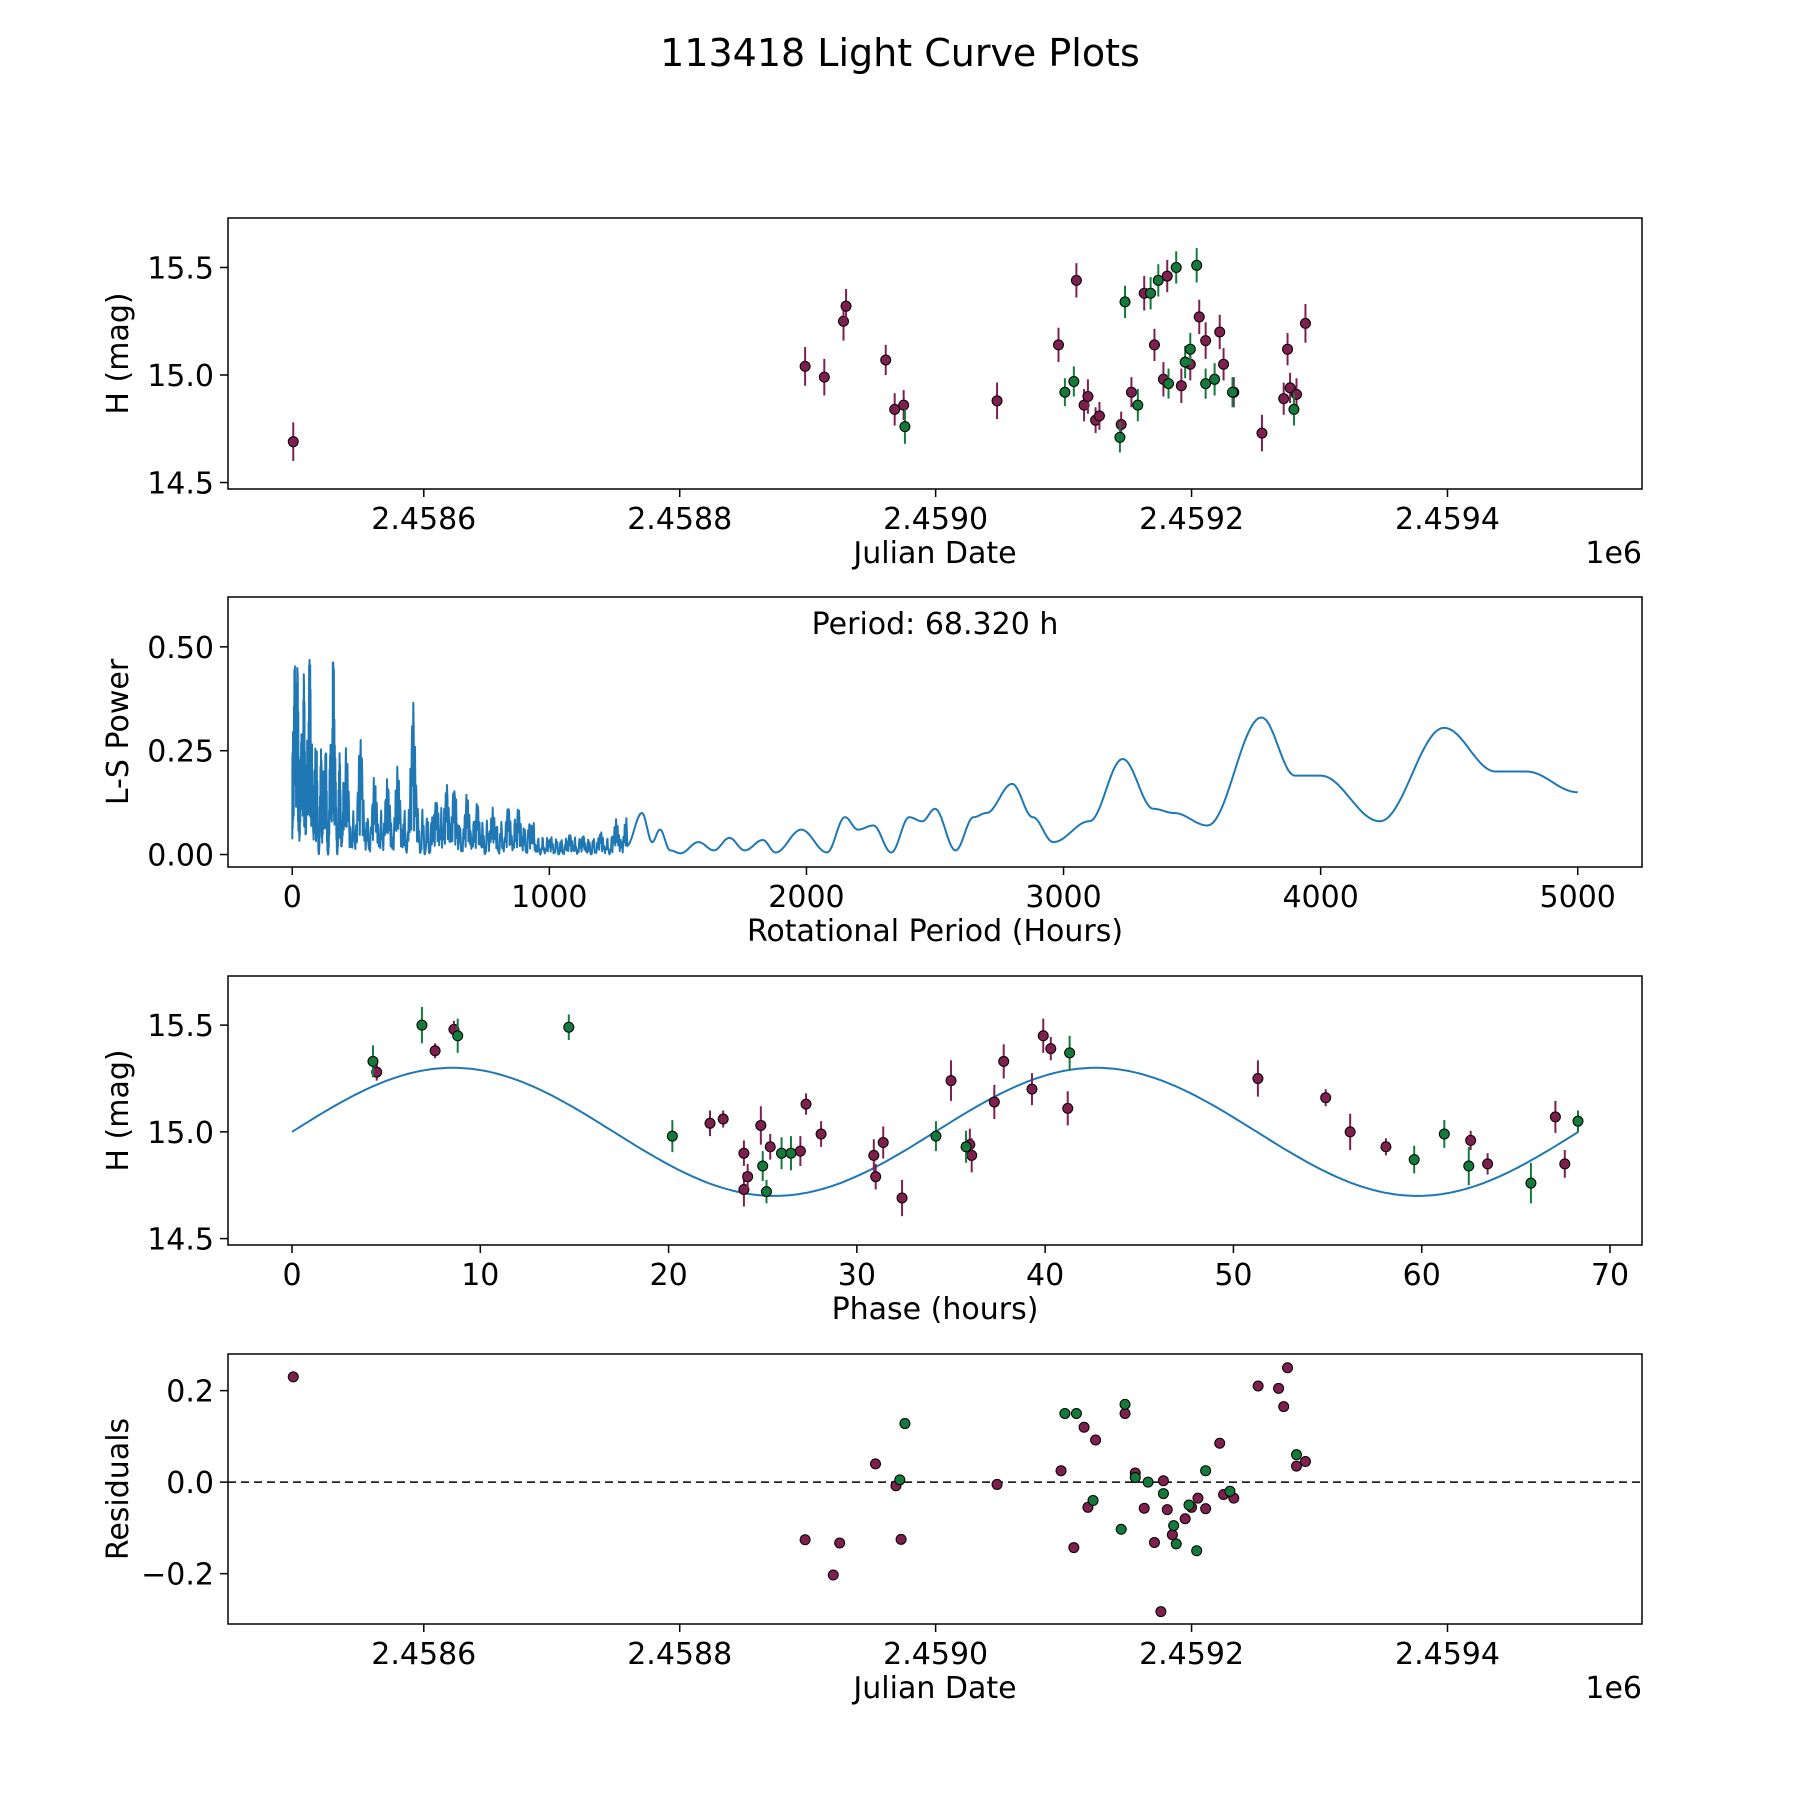  What do you see at coordinates (423, 519) in the screenshot?
I see `x-tick-label: 2.4586` at bounding box center [423, 519].